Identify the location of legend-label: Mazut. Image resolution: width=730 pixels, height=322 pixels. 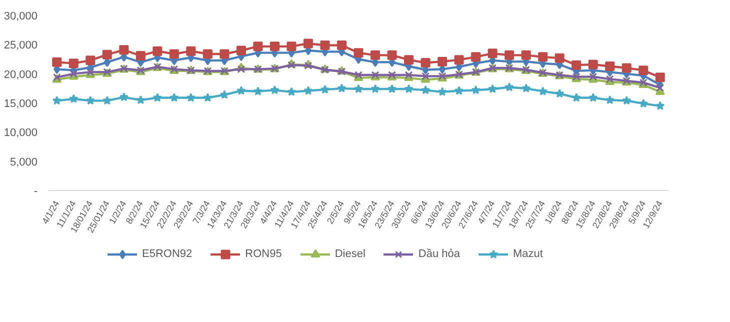
(528, 254).